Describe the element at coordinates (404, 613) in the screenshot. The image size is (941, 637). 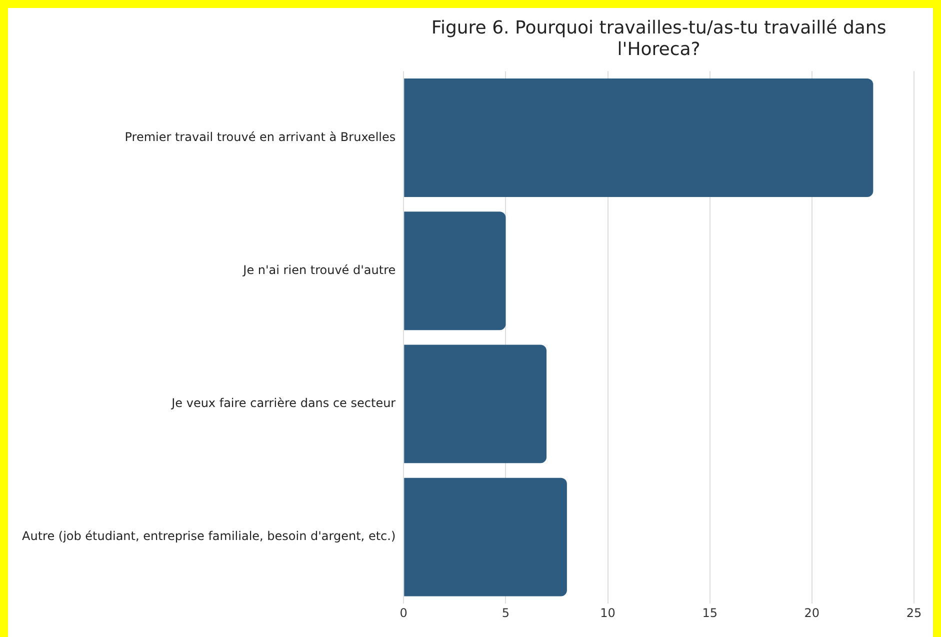
I see `x-tick-label: 0` at that location.